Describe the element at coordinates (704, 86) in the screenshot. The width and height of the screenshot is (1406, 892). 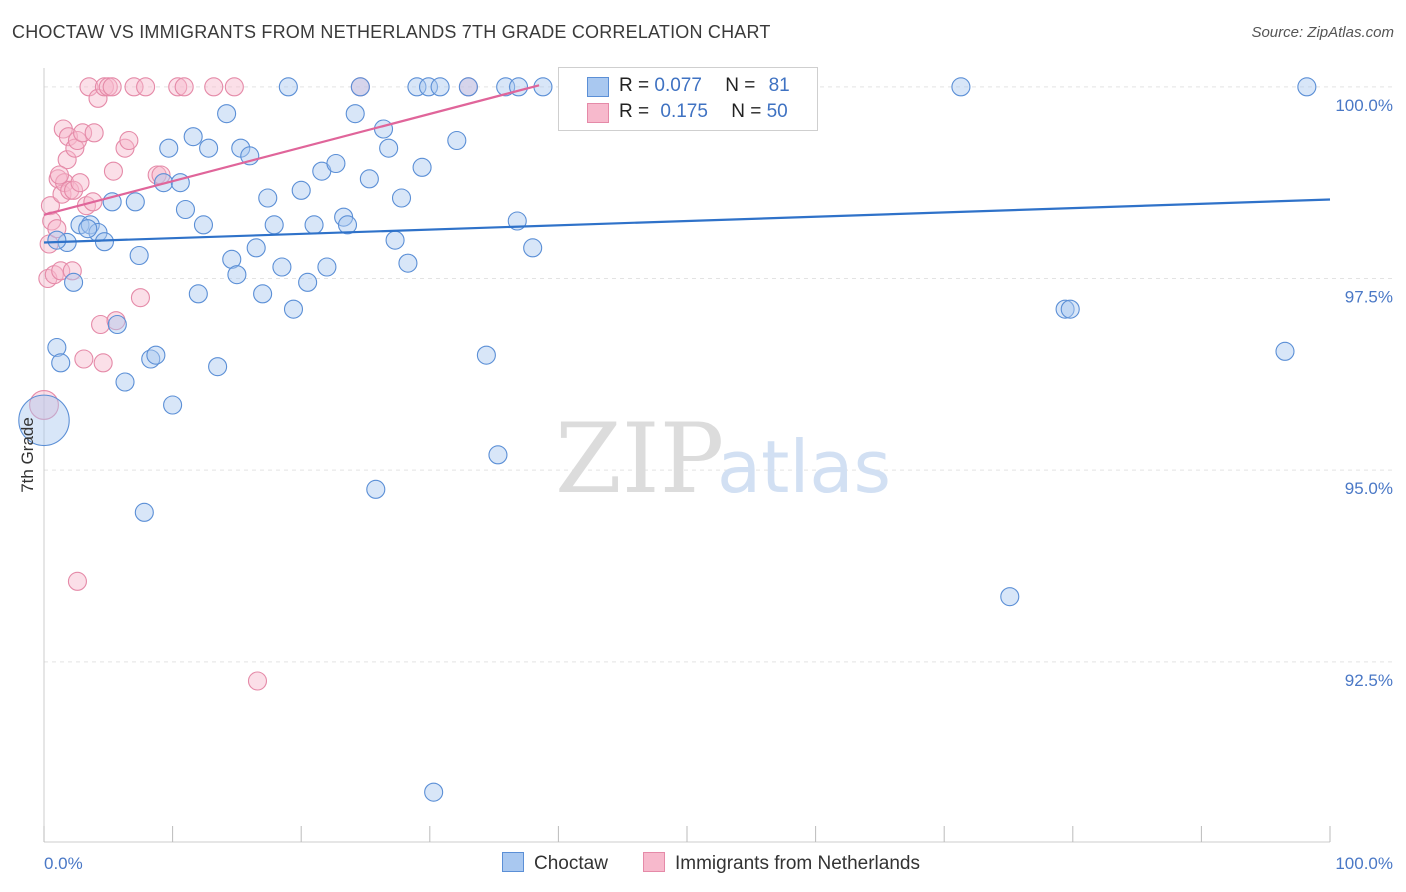
I see `legend-row-choctaw: R = 0.077 N = 81` at that location.